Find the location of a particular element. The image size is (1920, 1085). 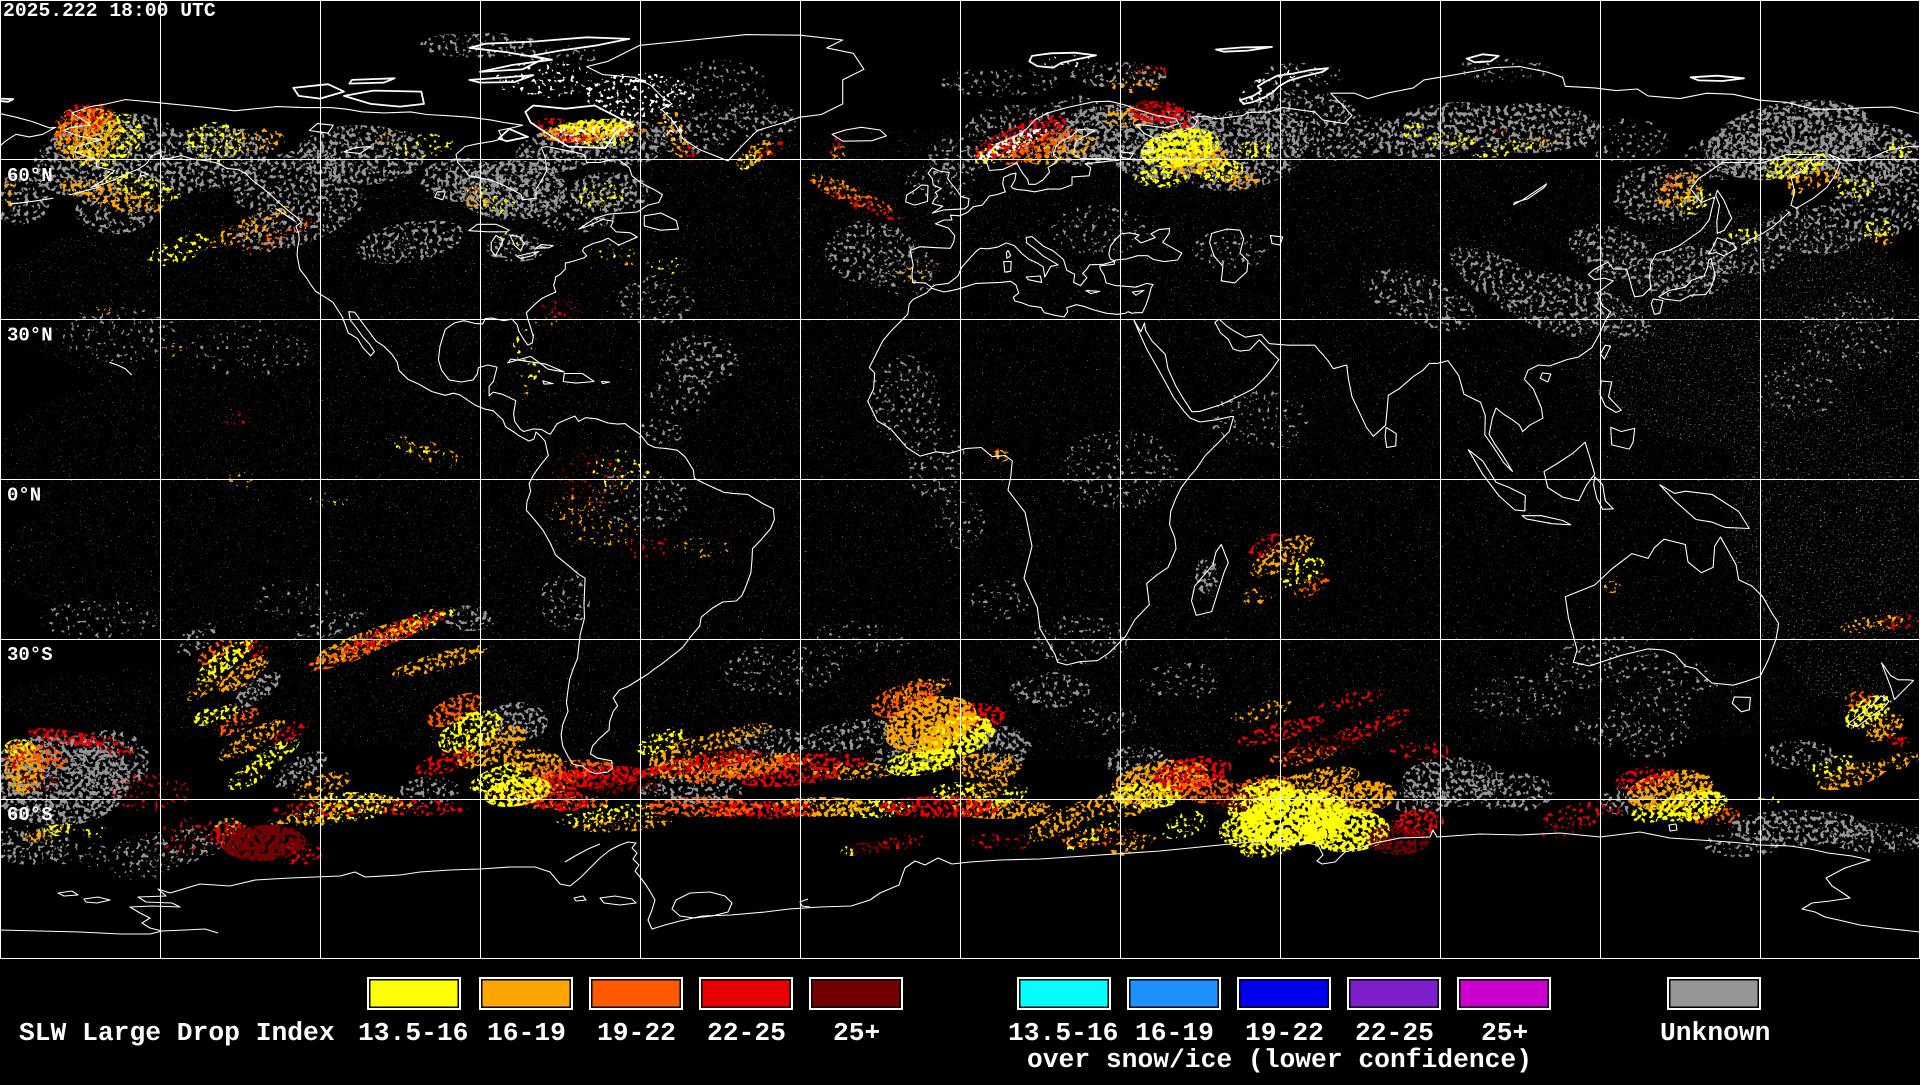

svg-text: 0°N is located at coordinates (24, 496).